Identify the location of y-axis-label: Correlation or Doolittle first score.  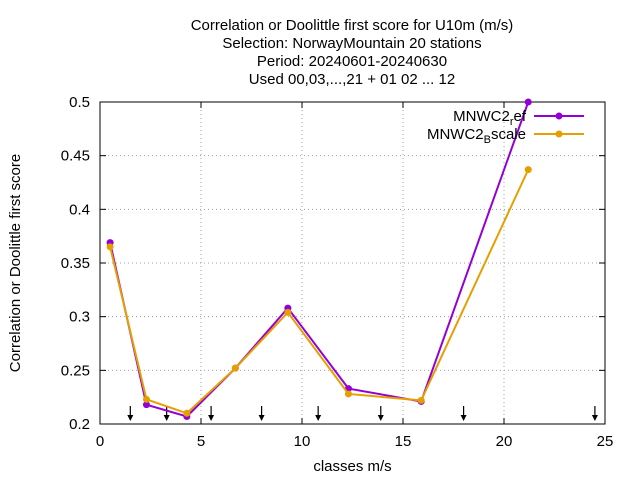
(15, 263).